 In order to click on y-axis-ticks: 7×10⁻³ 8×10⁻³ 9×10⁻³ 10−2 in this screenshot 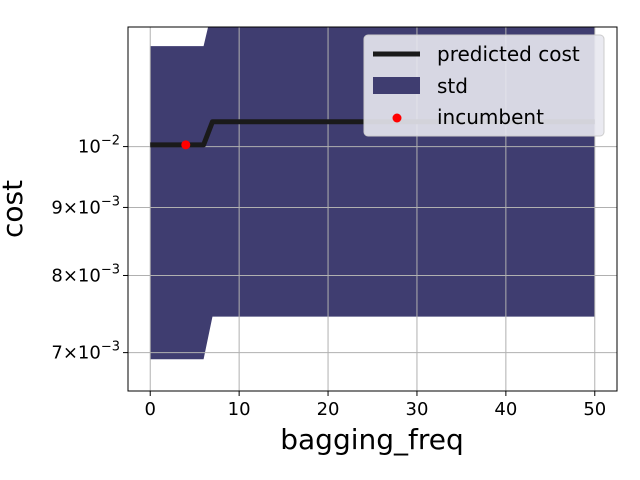, I will do `click(89, 249)`.